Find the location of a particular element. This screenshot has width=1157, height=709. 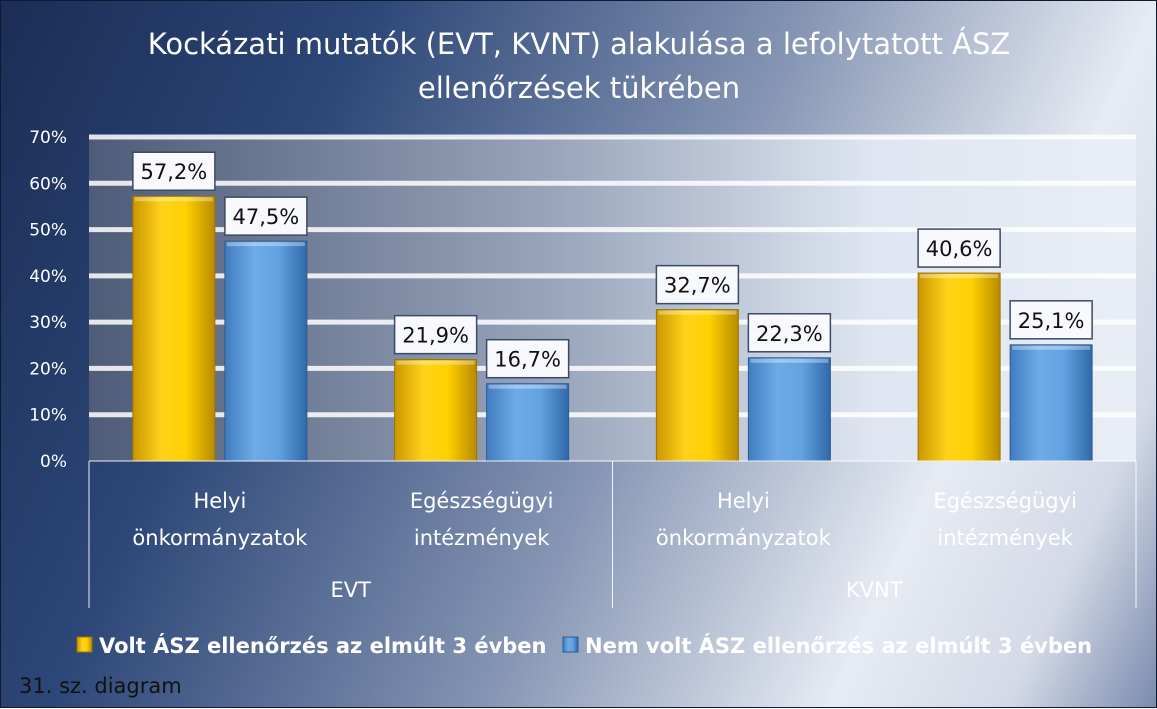

data-label: 57,2% is located at coordinates (174, 172).